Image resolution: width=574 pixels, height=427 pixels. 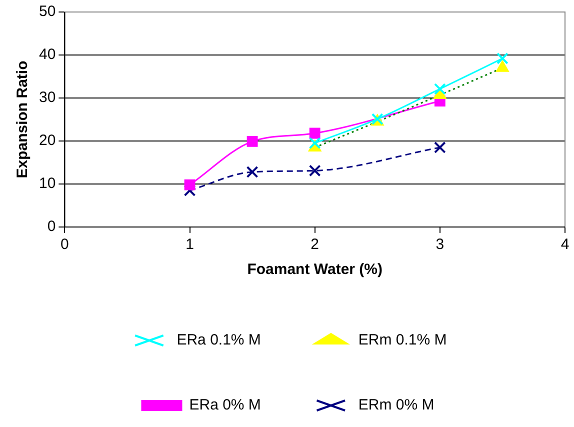 What do you see at coordinates (47, 97) in the screenshot?
I see `y-tick-label: 30` at bounding box center [47, 97].